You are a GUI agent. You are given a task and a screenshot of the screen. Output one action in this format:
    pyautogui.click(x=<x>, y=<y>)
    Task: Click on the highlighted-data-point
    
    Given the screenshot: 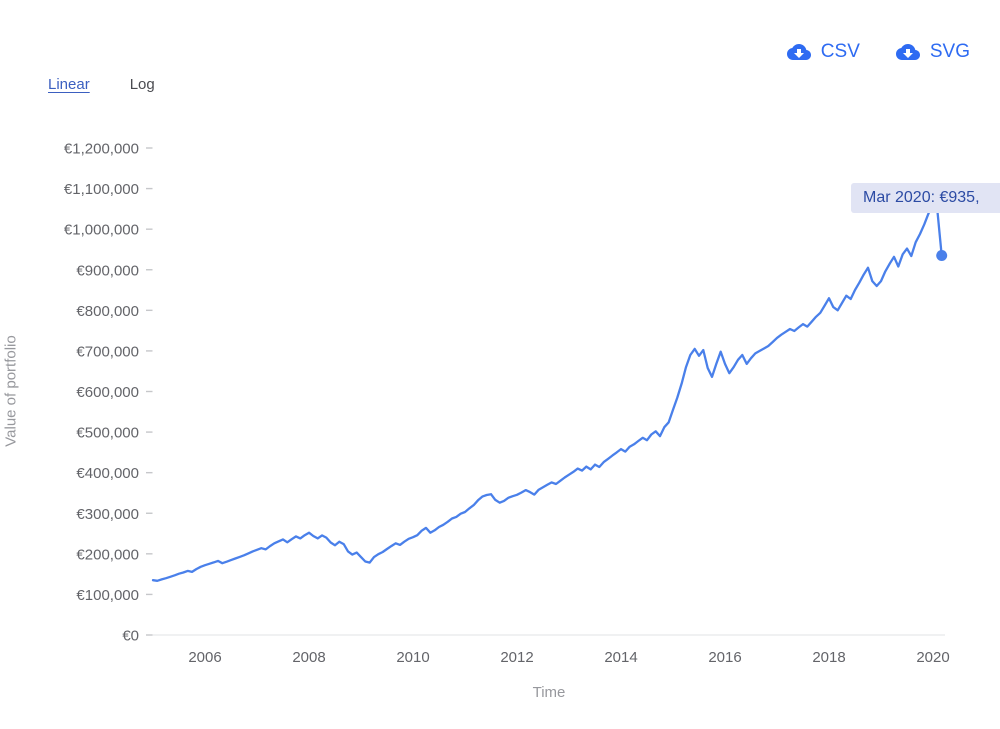 What is the action you would take?
    pyautogui.click(x=942, y=255)
    